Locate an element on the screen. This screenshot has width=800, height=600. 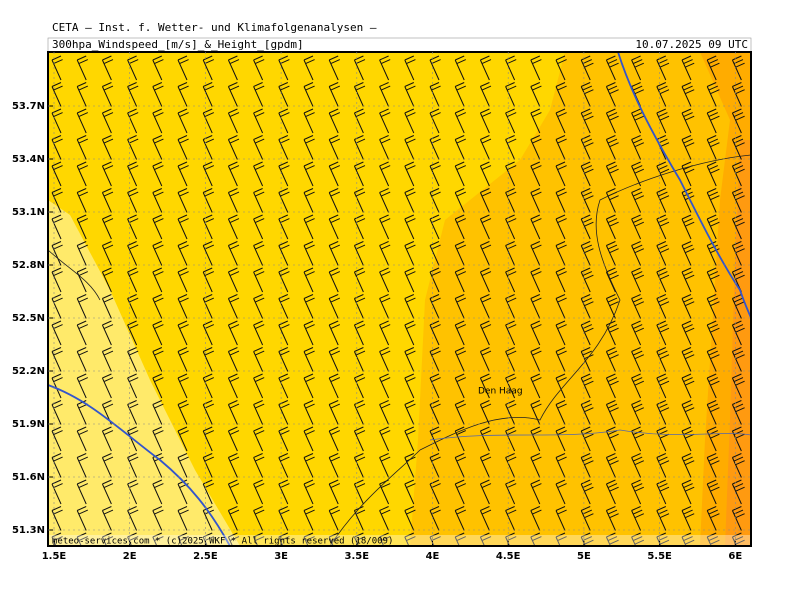
field-light is located at coordinates (144, 373).